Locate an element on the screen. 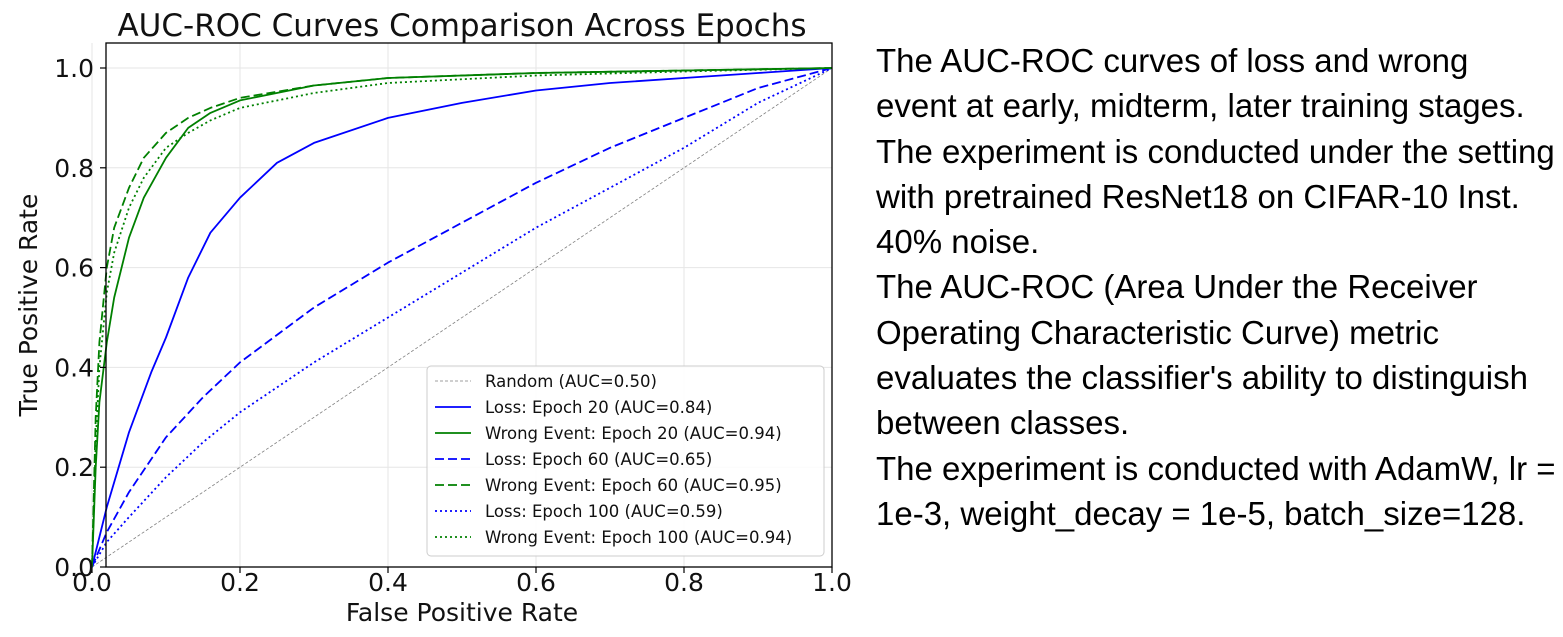 The width and height of the screenshot is (1563, 637). x-tick-label: 0.8 is located at coordinates (684, 582).